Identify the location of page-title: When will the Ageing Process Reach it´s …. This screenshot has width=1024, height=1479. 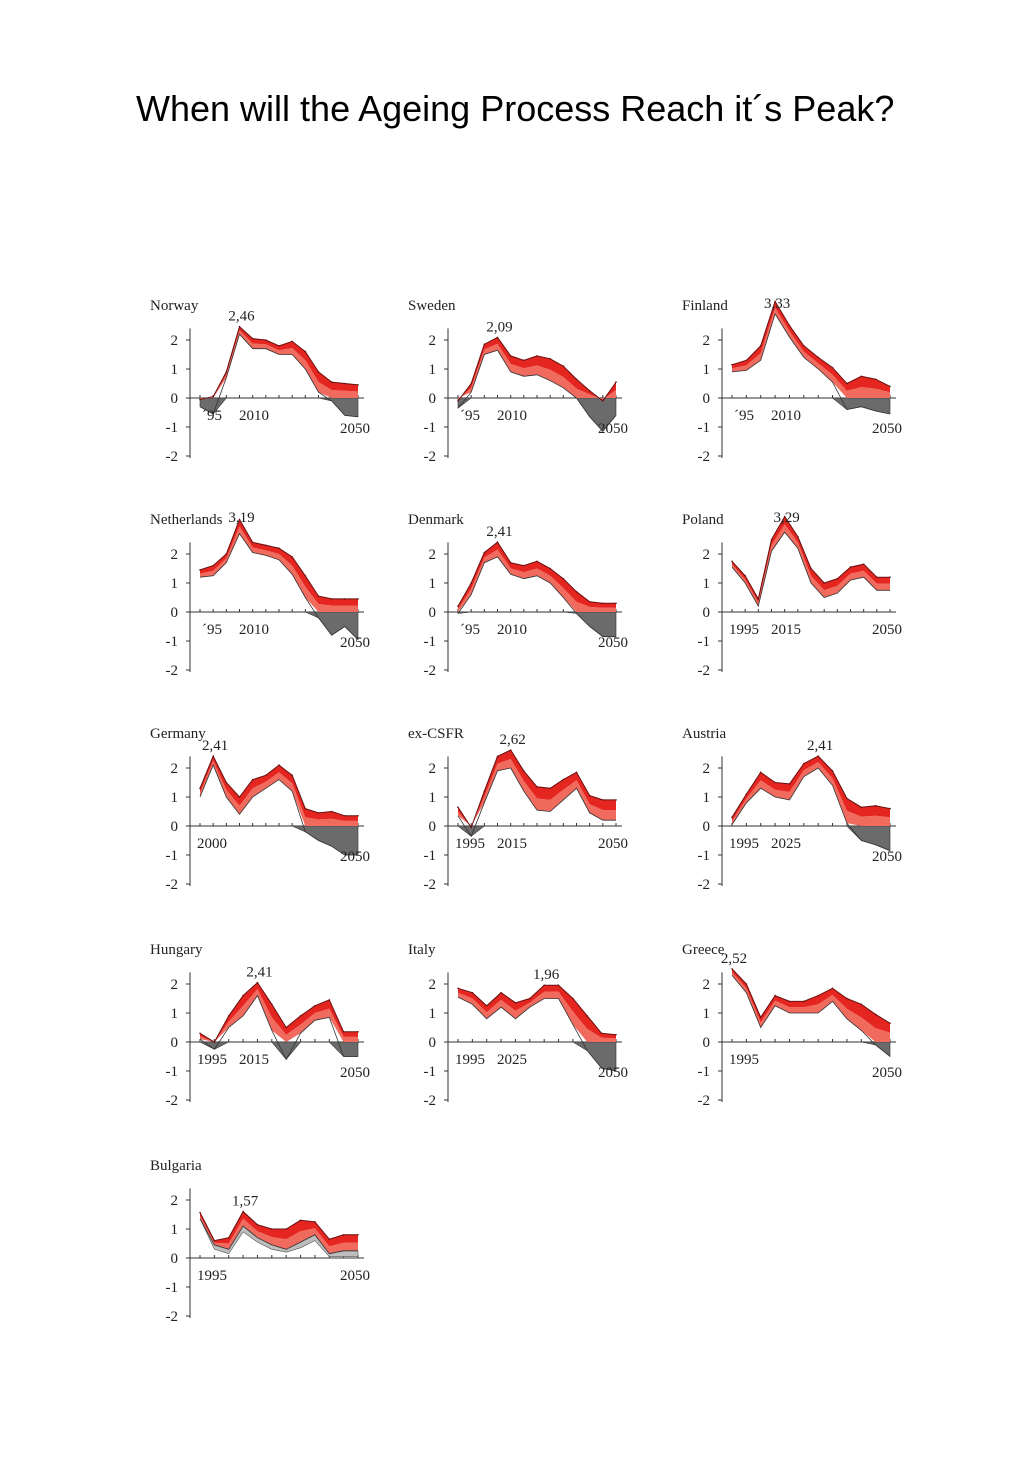
(515, 108).